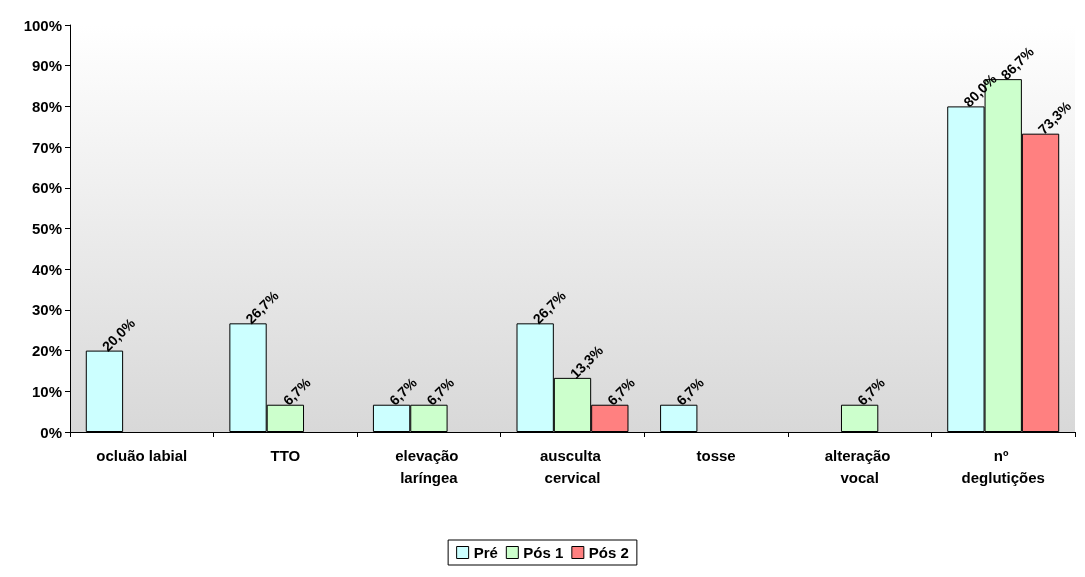 The height and width of the screenshot is (577, 1085). I want to click on y-tick-label: 30%, so click(46, 310).